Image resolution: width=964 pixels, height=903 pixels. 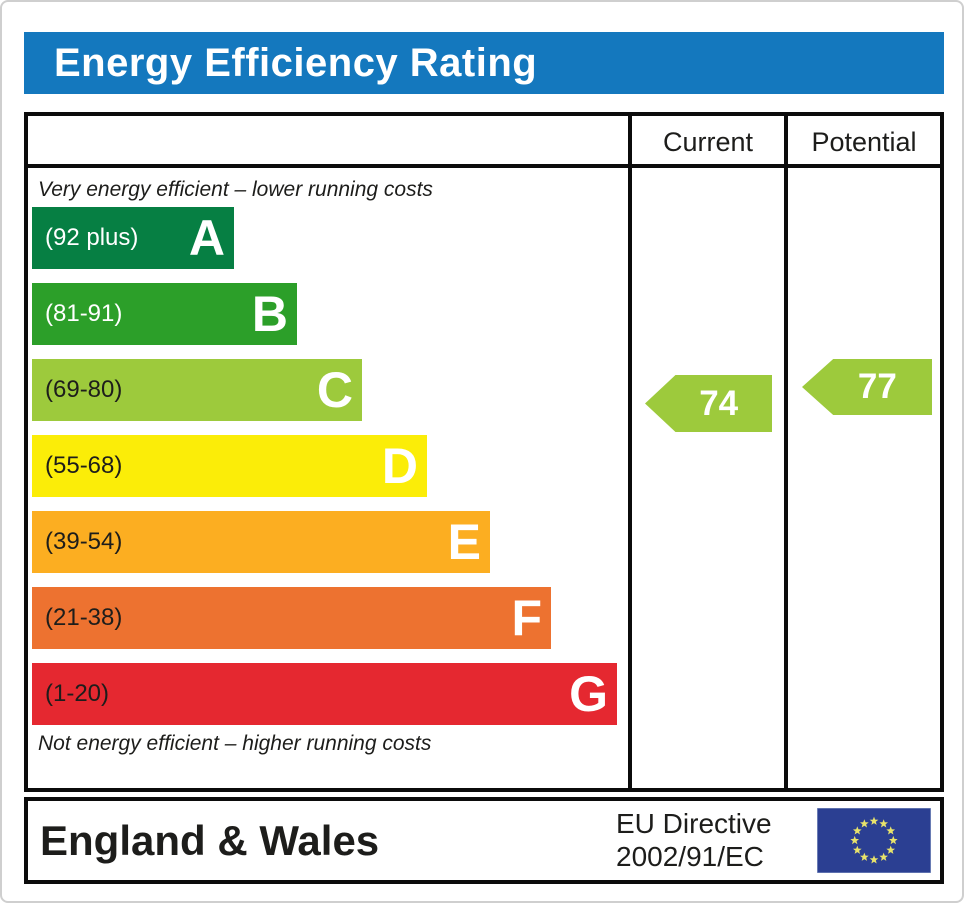 What do you see at coordinates (694, 823) in the screenshot?
I see `eu-directive-line1: EU Directive` at bounding box center [694, 823].